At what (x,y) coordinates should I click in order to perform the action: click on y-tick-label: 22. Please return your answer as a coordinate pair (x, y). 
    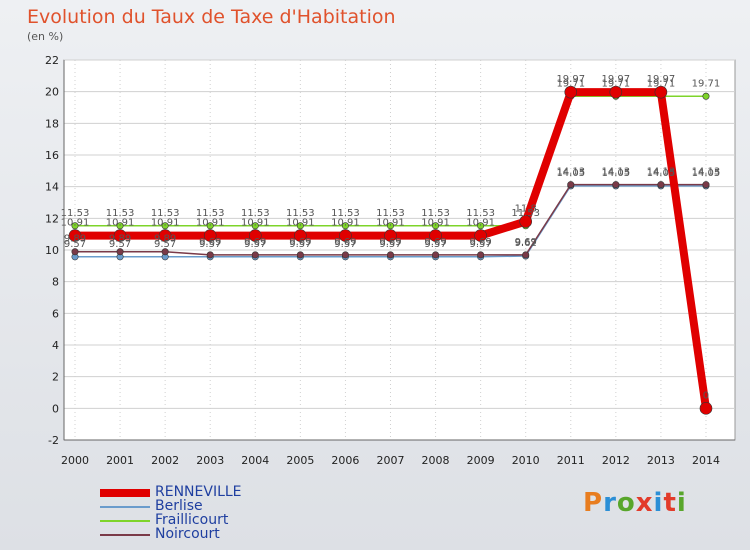
    Looking at the image, I should click on (52, 60).